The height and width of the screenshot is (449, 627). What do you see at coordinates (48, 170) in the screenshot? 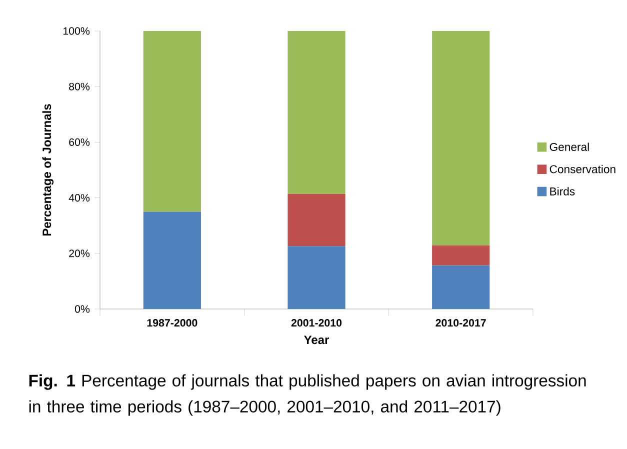
I see `y-axis-title: Percentage of Journals` at bounding box center [48, 170].